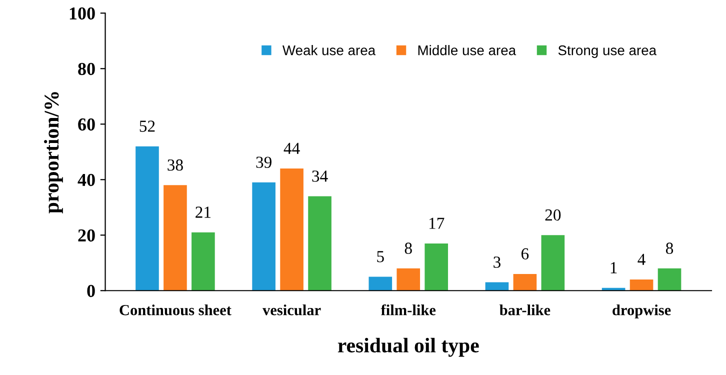 The height and width of the screenshot is (375, 726). I want to click on y-axis-title: proportion/%, so click(53, 153).